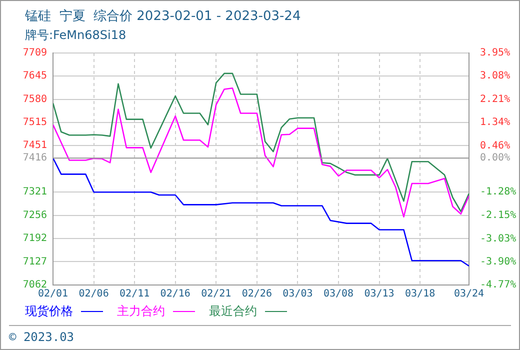  I want to click on x-tick-label: 02/21, so click(216, 294).